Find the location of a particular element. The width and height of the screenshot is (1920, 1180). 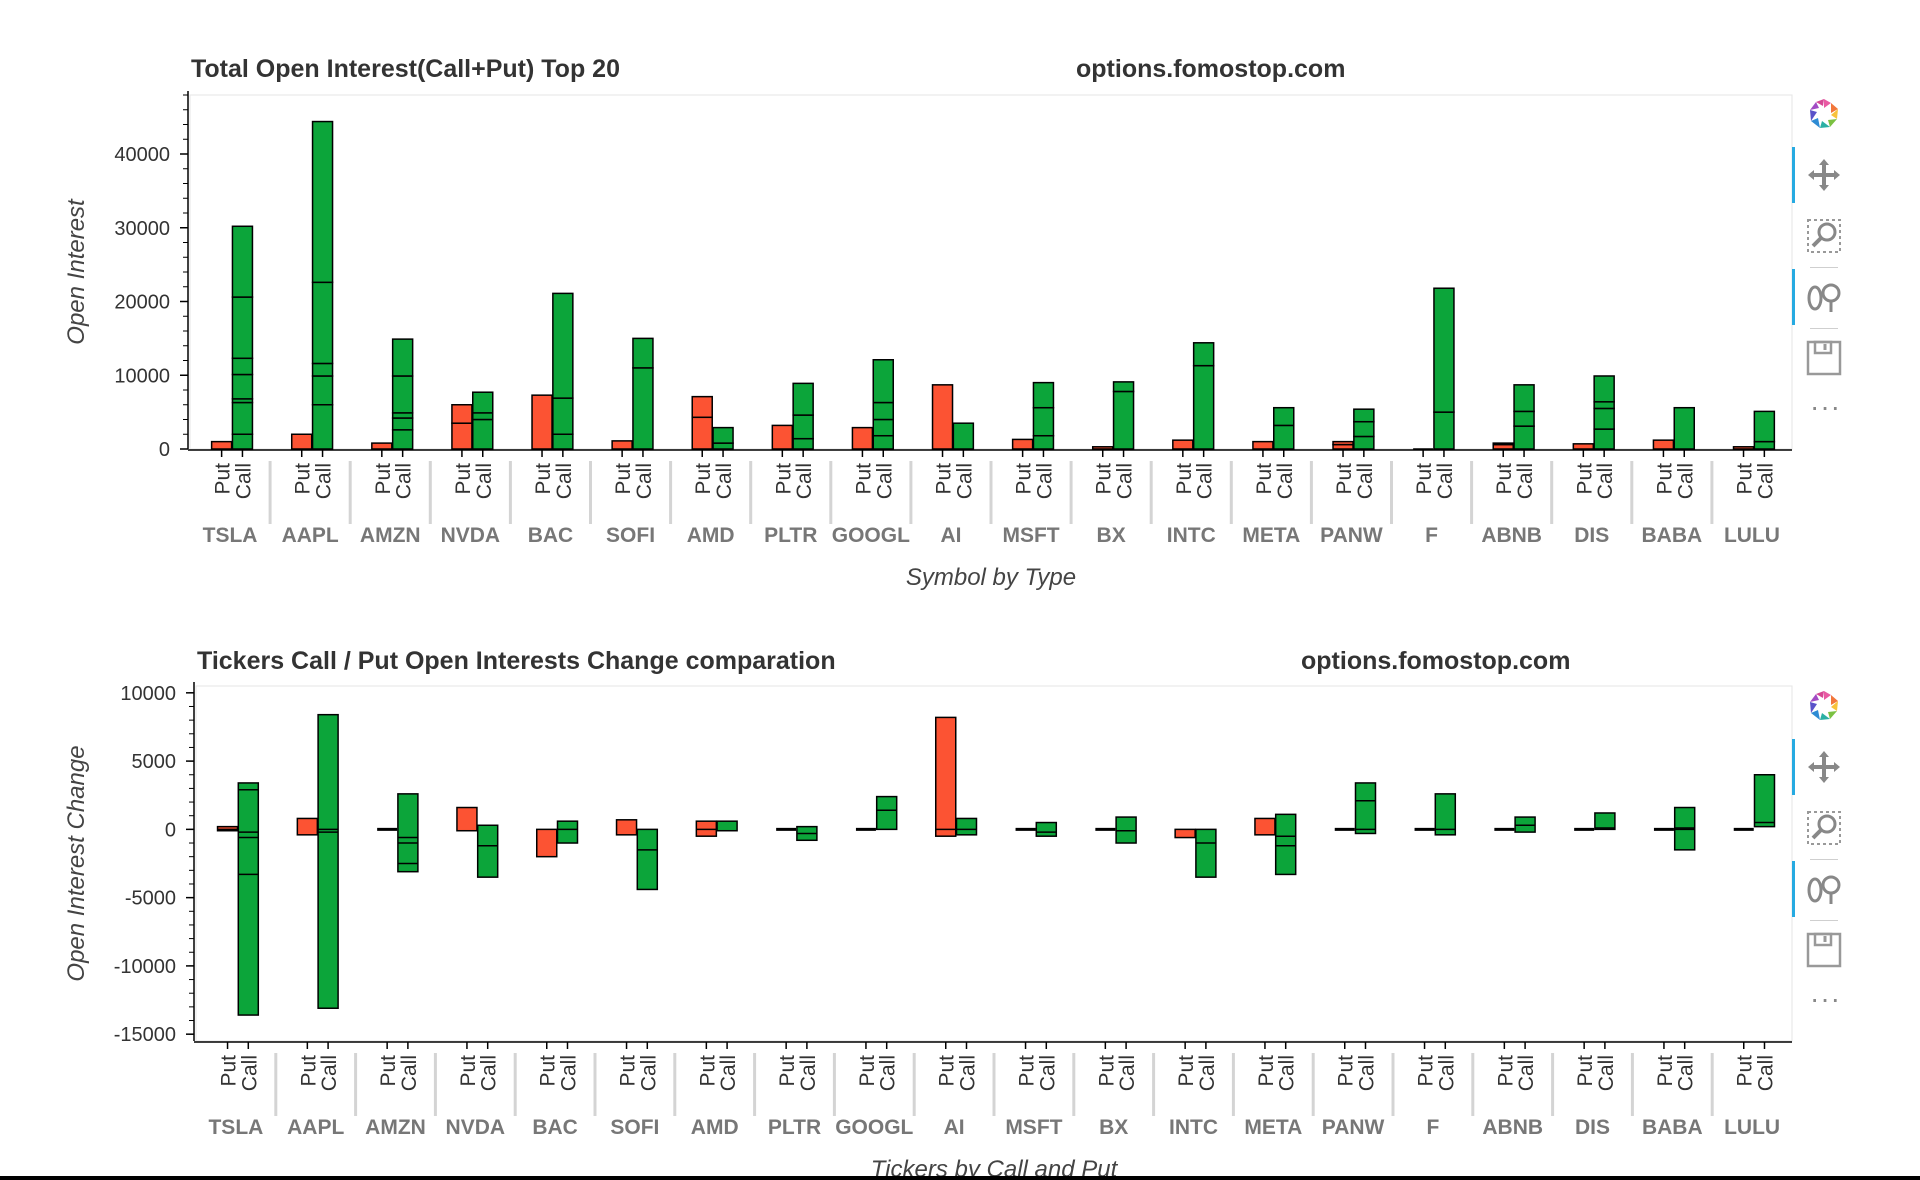

x-axis-label: Symbol by Type is located at coordinates (991, 577).